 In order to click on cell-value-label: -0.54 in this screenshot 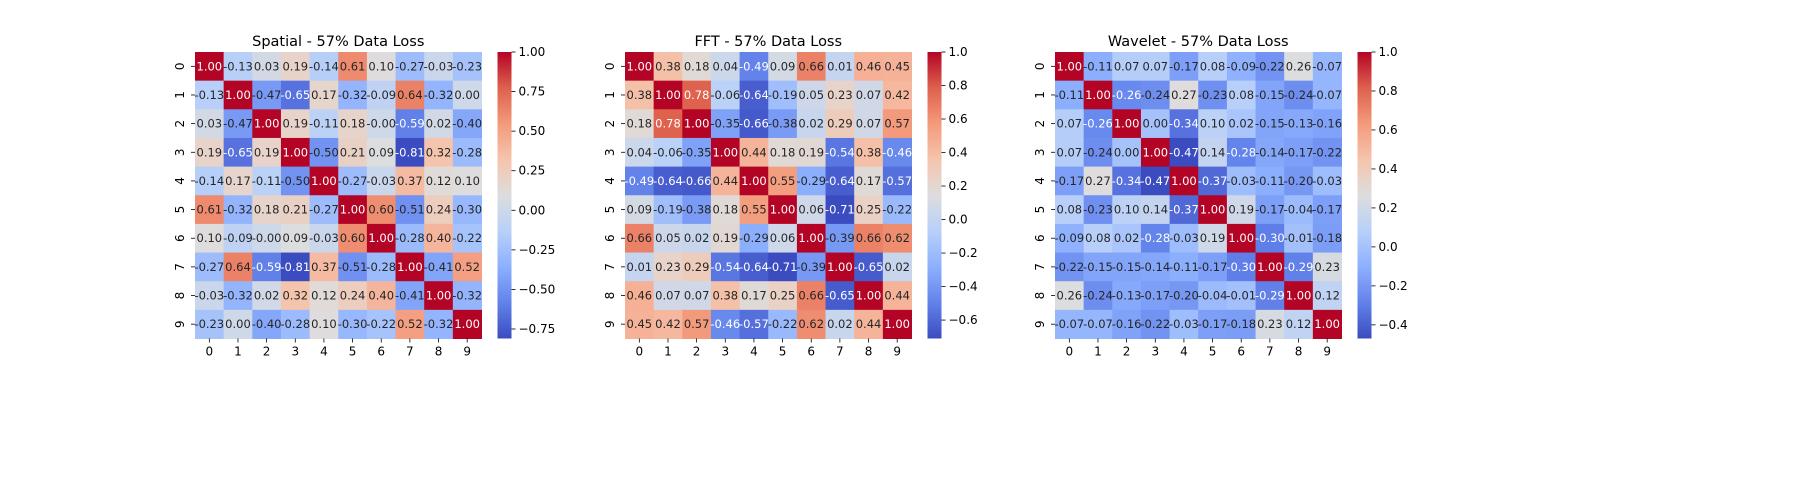, I will do `click(725, 267)`.